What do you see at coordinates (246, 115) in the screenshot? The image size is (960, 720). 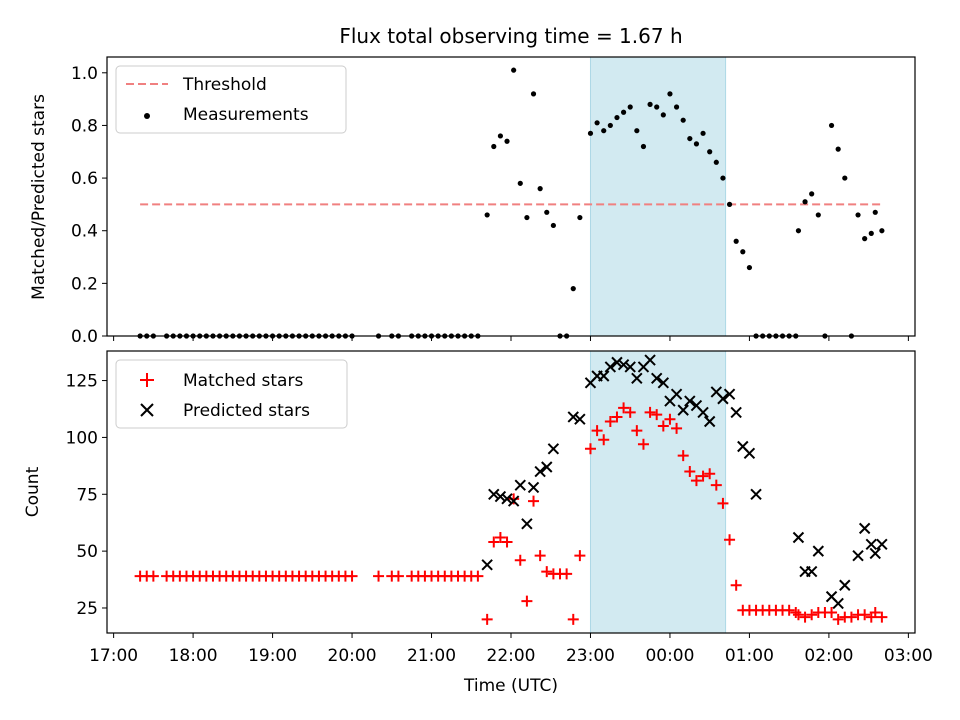 I see `measurements-legend-label: Measurements` at bounding box center [246, 115].